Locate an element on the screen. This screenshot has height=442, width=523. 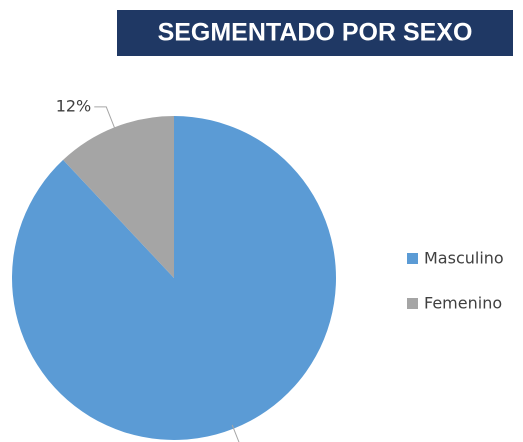
chart-title: SEGMENTADO POR SEXO is located at coordinates (315, 33).